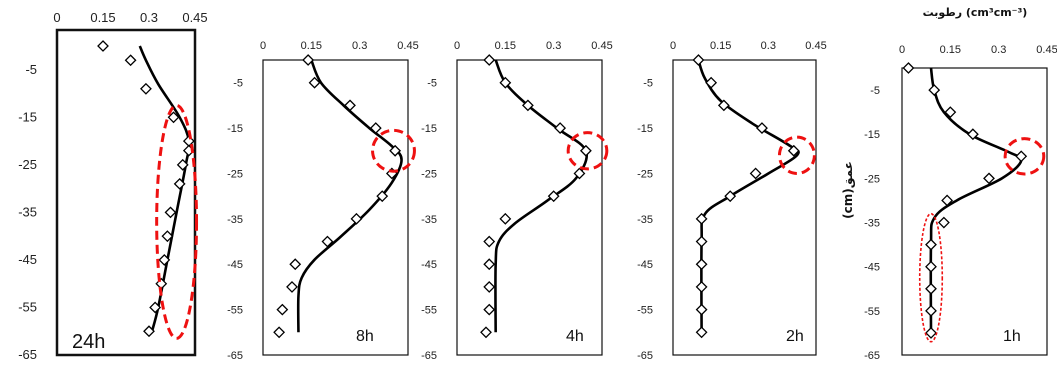 This screenshot has width=1057, height=367. What do you see at coordinates (795, 336) in the screenshot?
I see `panel-label: 2h` at bounding box center [795, 336].